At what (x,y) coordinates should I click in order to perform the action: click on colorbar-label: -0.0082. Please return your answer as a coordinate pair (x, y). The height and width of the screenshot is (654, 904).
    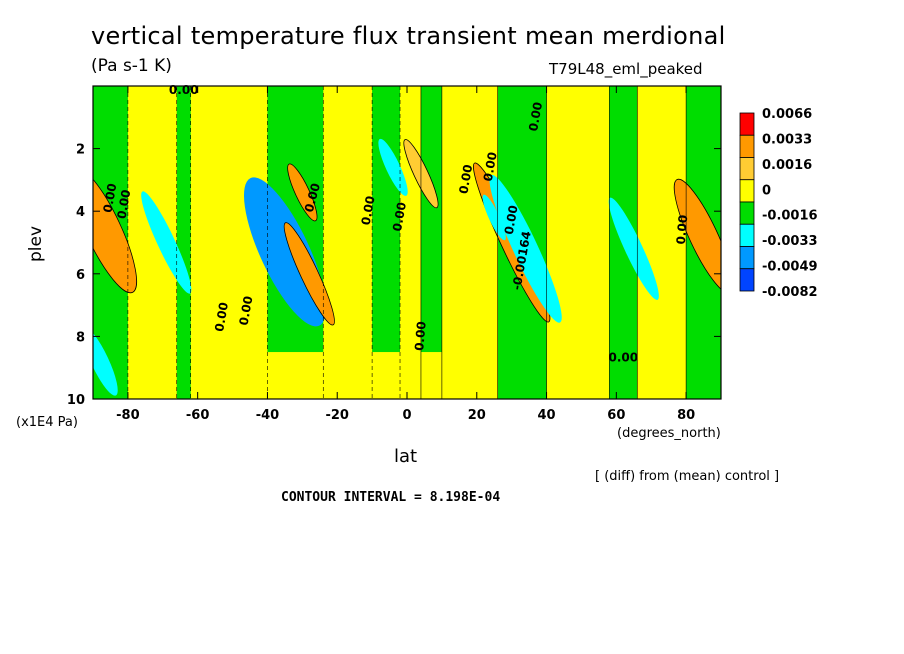
    Looking at the image, I should click on (790, 292).